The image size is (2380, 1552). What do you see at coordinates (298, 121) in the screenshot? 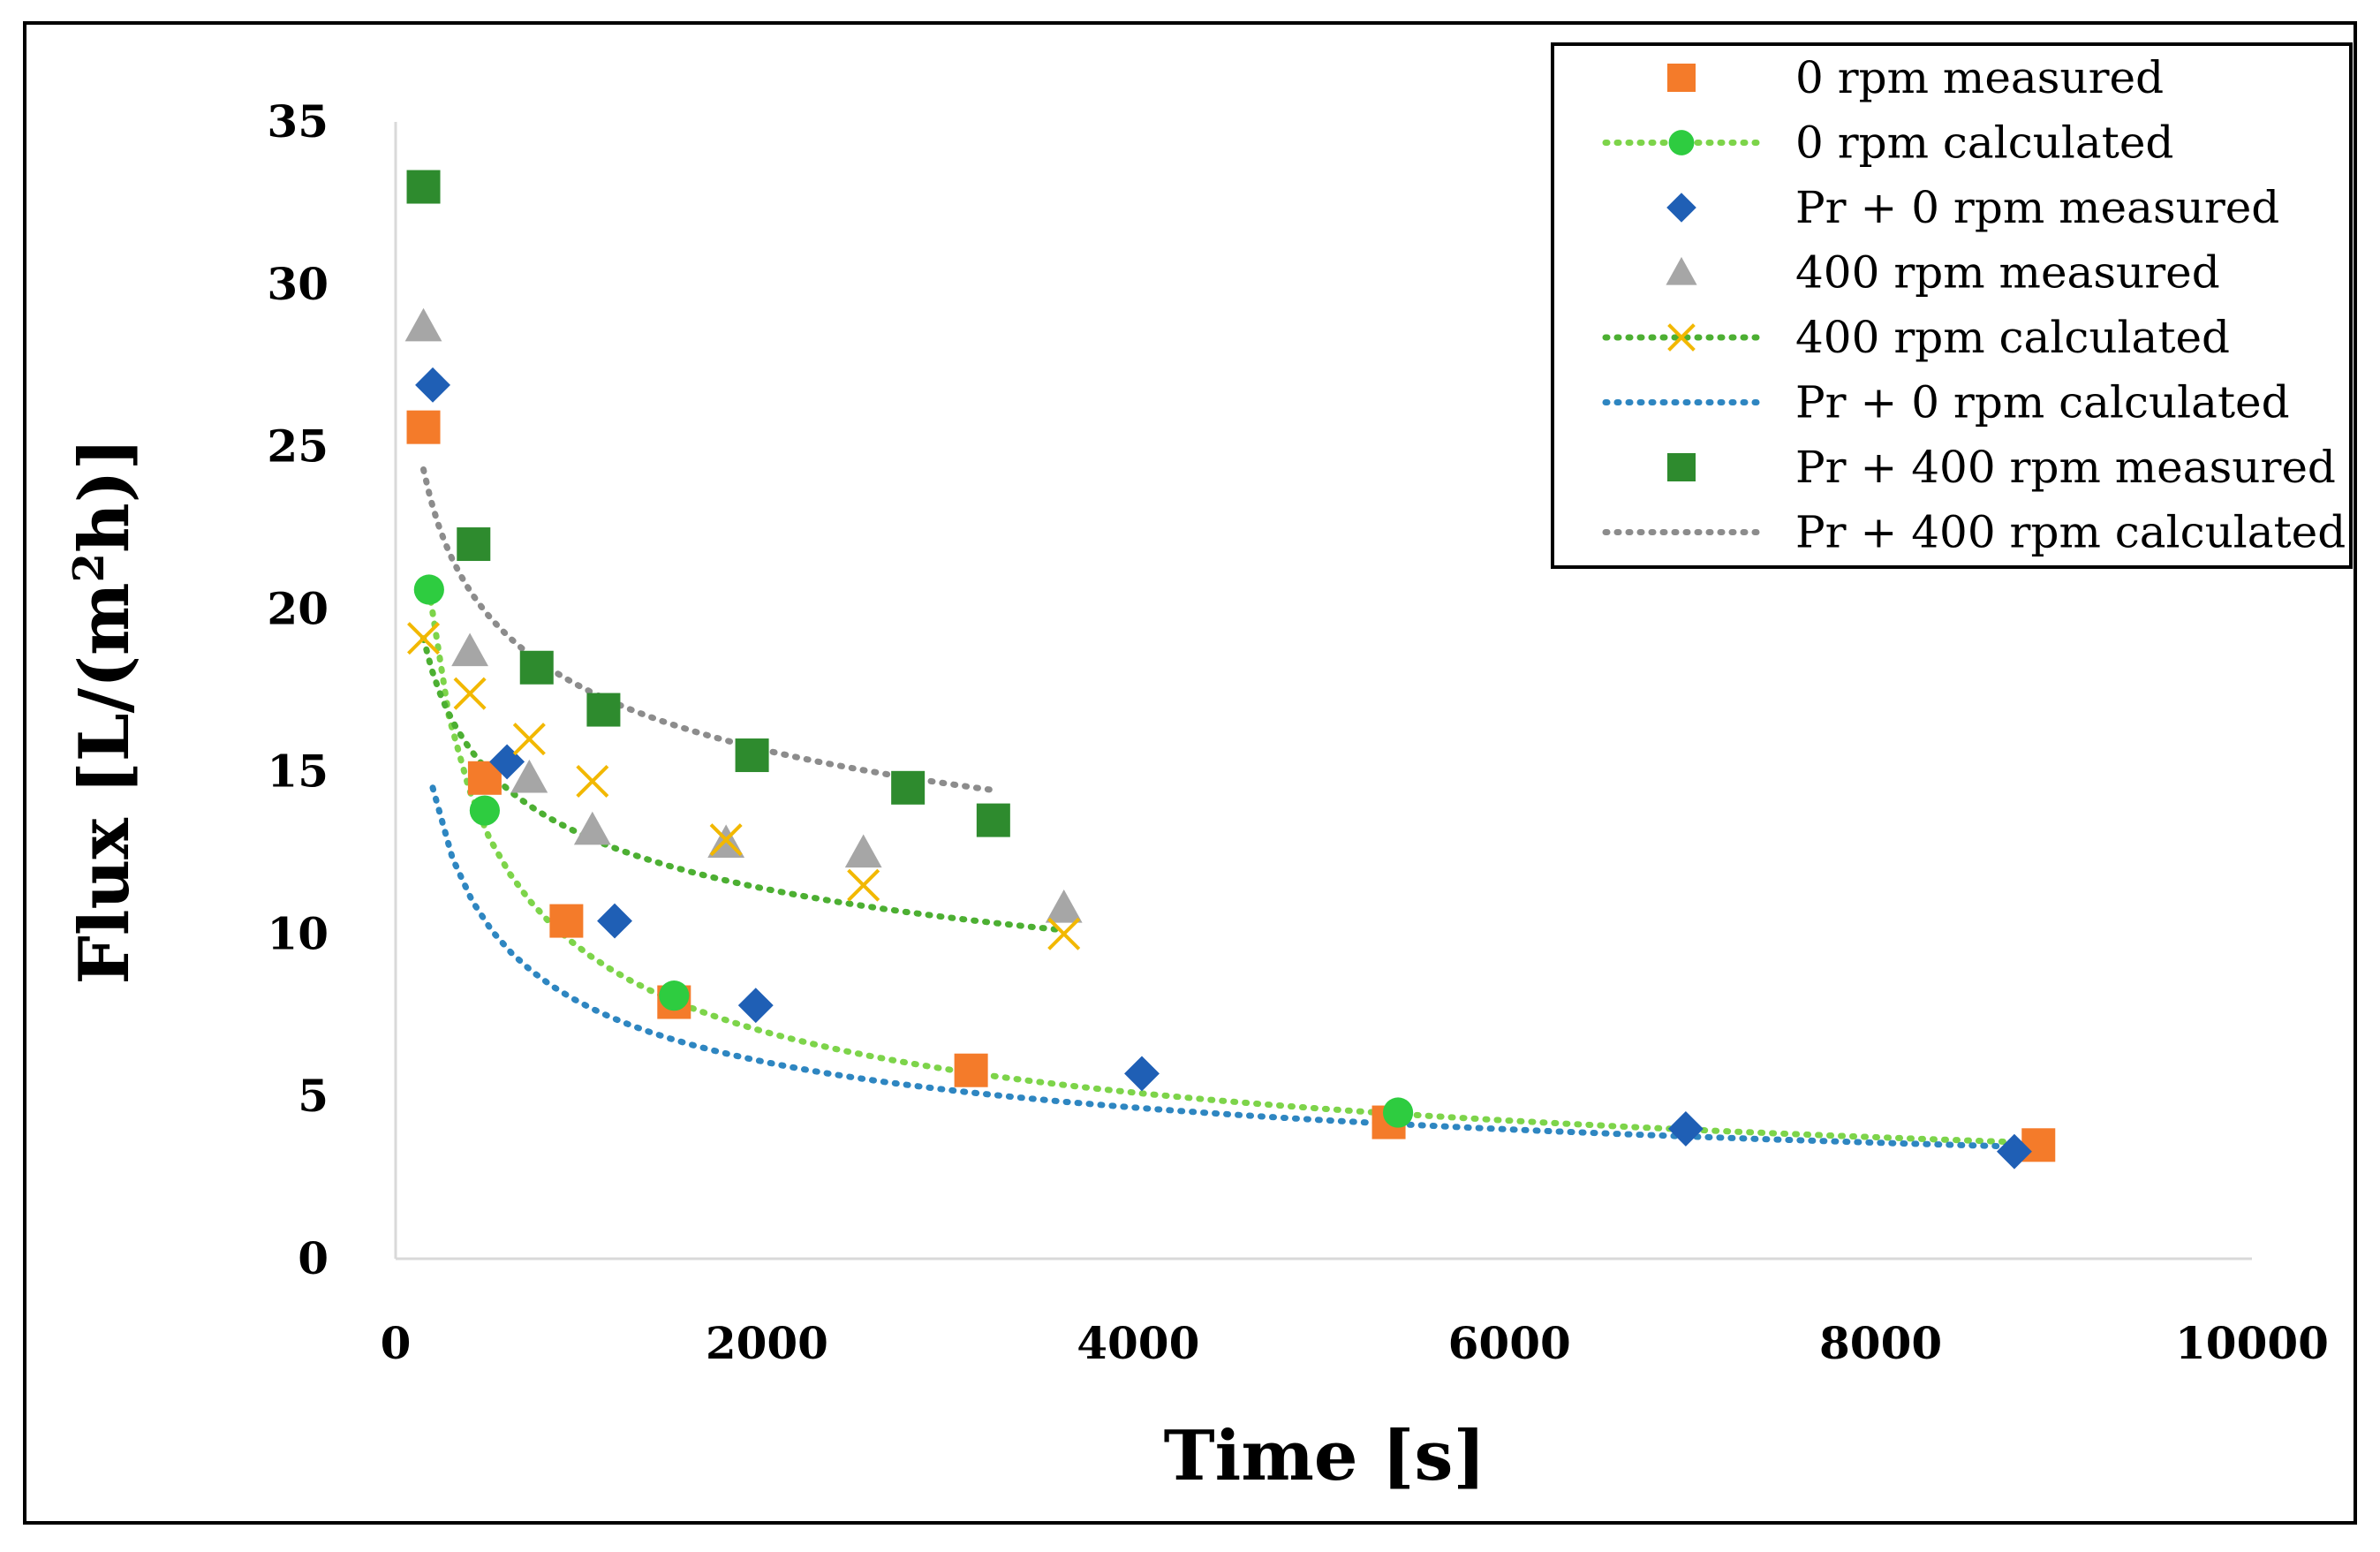
I see `y-tick-label: 35` at bounding box center [298, 121].